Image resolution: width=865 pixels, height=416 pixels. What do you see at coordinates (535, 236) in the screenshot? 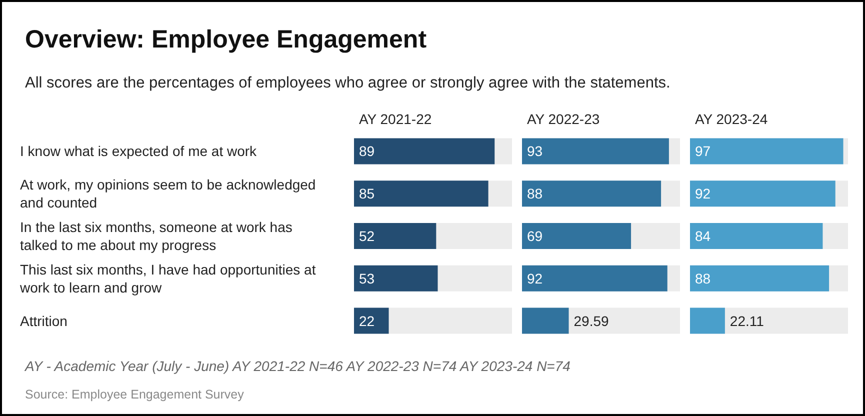
I see `data-label: 69` at bounding box center [535, 236].